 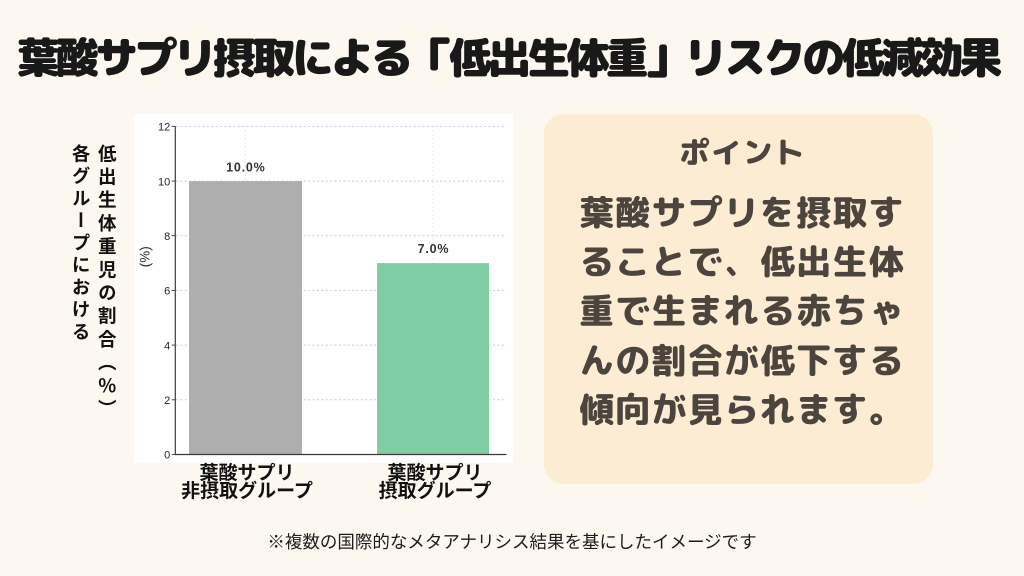 I want to click on svg-text: 10.0%, so click(x=245, y=168).